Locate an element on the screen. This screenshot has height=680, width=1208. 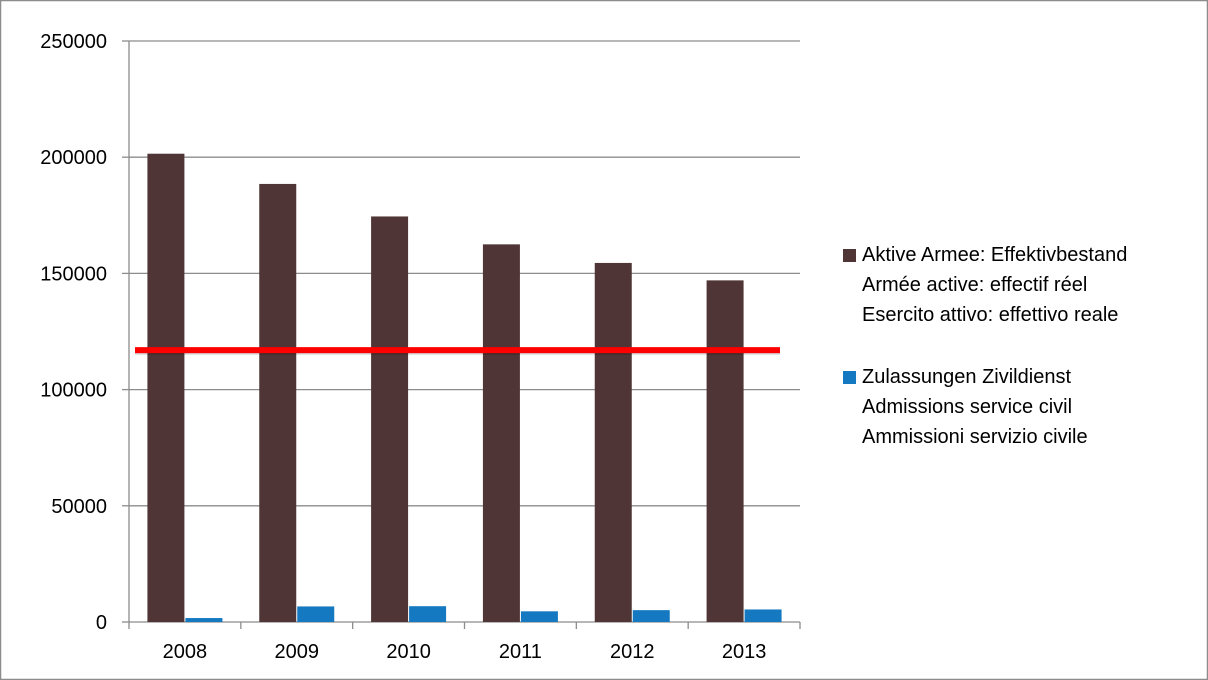
x-tick-label-2012: 2012 is located at coordinates (632, 652).